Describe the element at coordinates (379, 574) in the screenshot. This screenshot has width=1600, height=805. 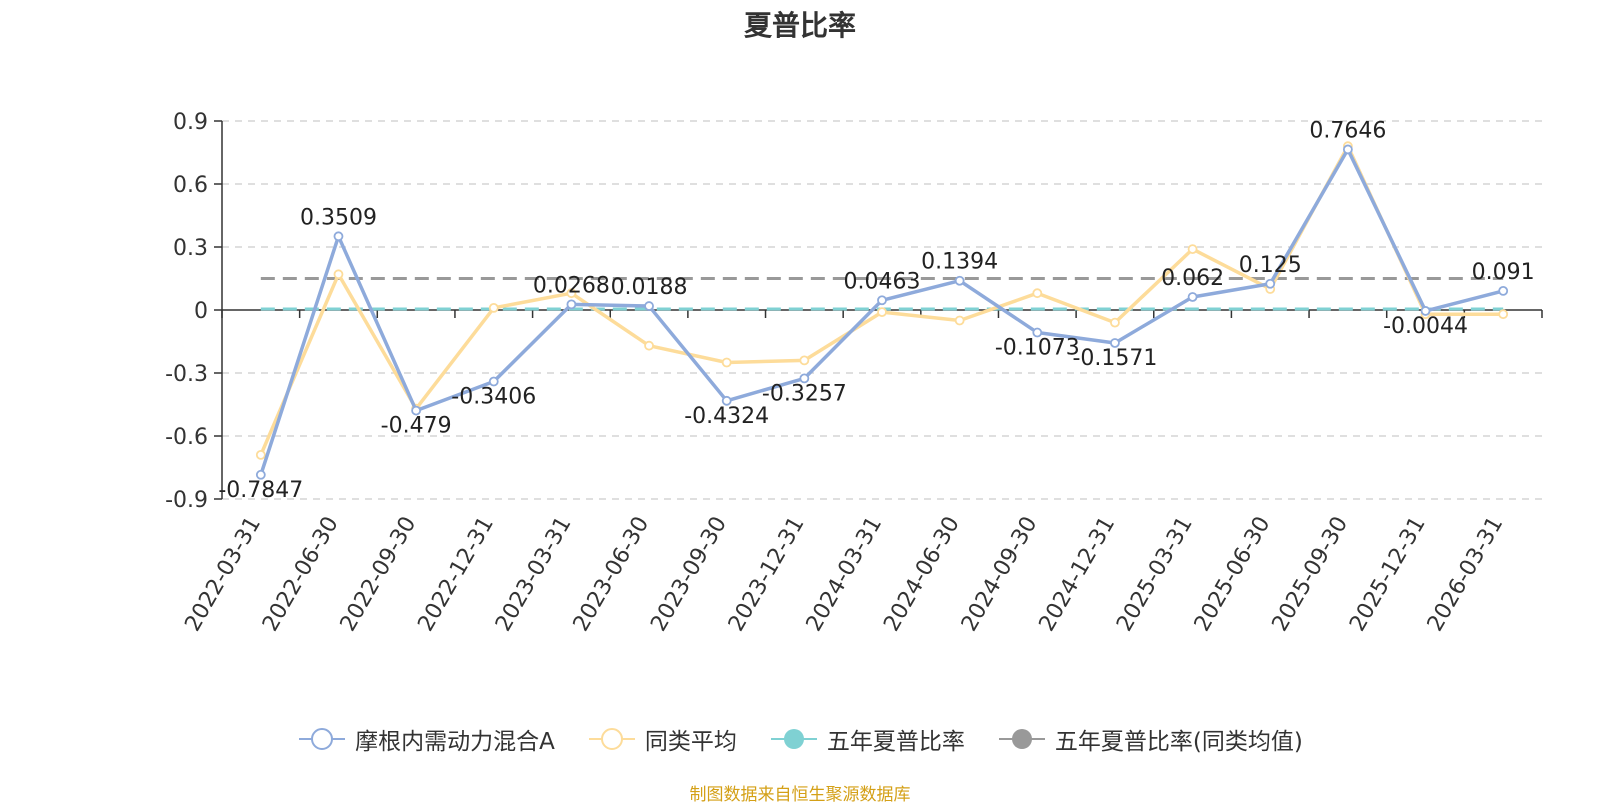
I see `x-tick-label: 2022-09-30` at that location.